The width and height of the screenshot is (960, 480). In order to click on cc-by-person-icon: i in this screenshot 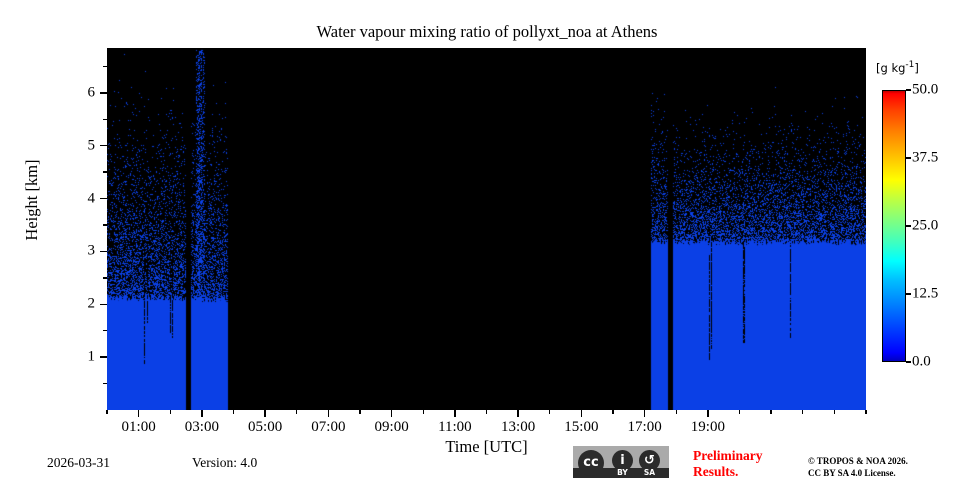, I will do `click(622, 460)`.